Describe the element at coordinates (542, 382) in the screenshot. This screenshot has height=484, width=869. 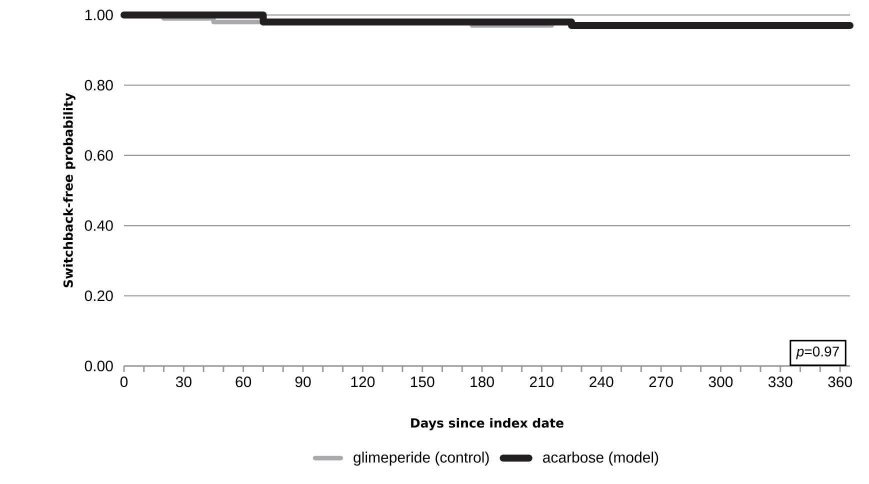
I see `x-tick-label: 210` at that location.